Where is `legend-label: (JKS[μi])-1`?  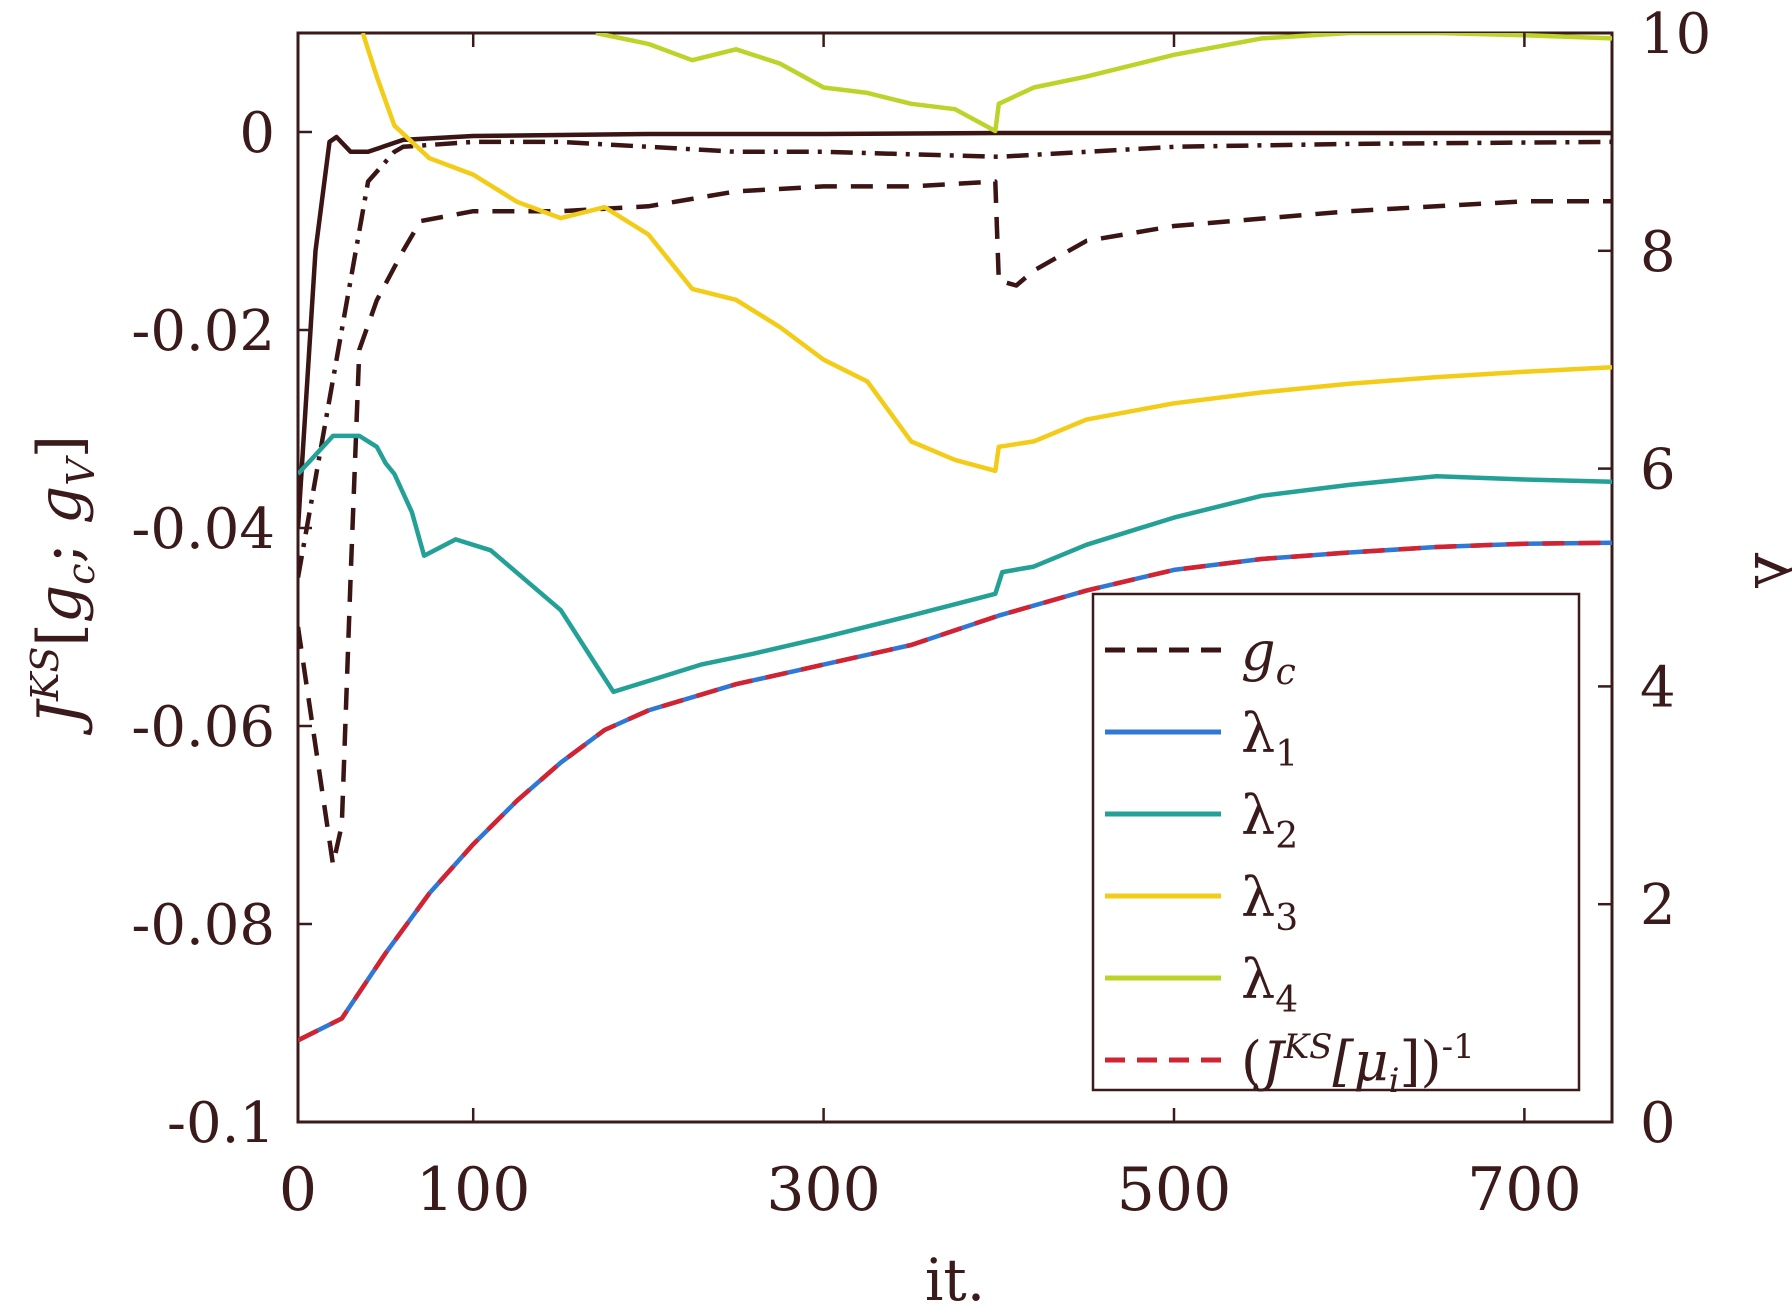 legend-label: (JKS[μi])-1 is located at coordinates (1358, 1064).